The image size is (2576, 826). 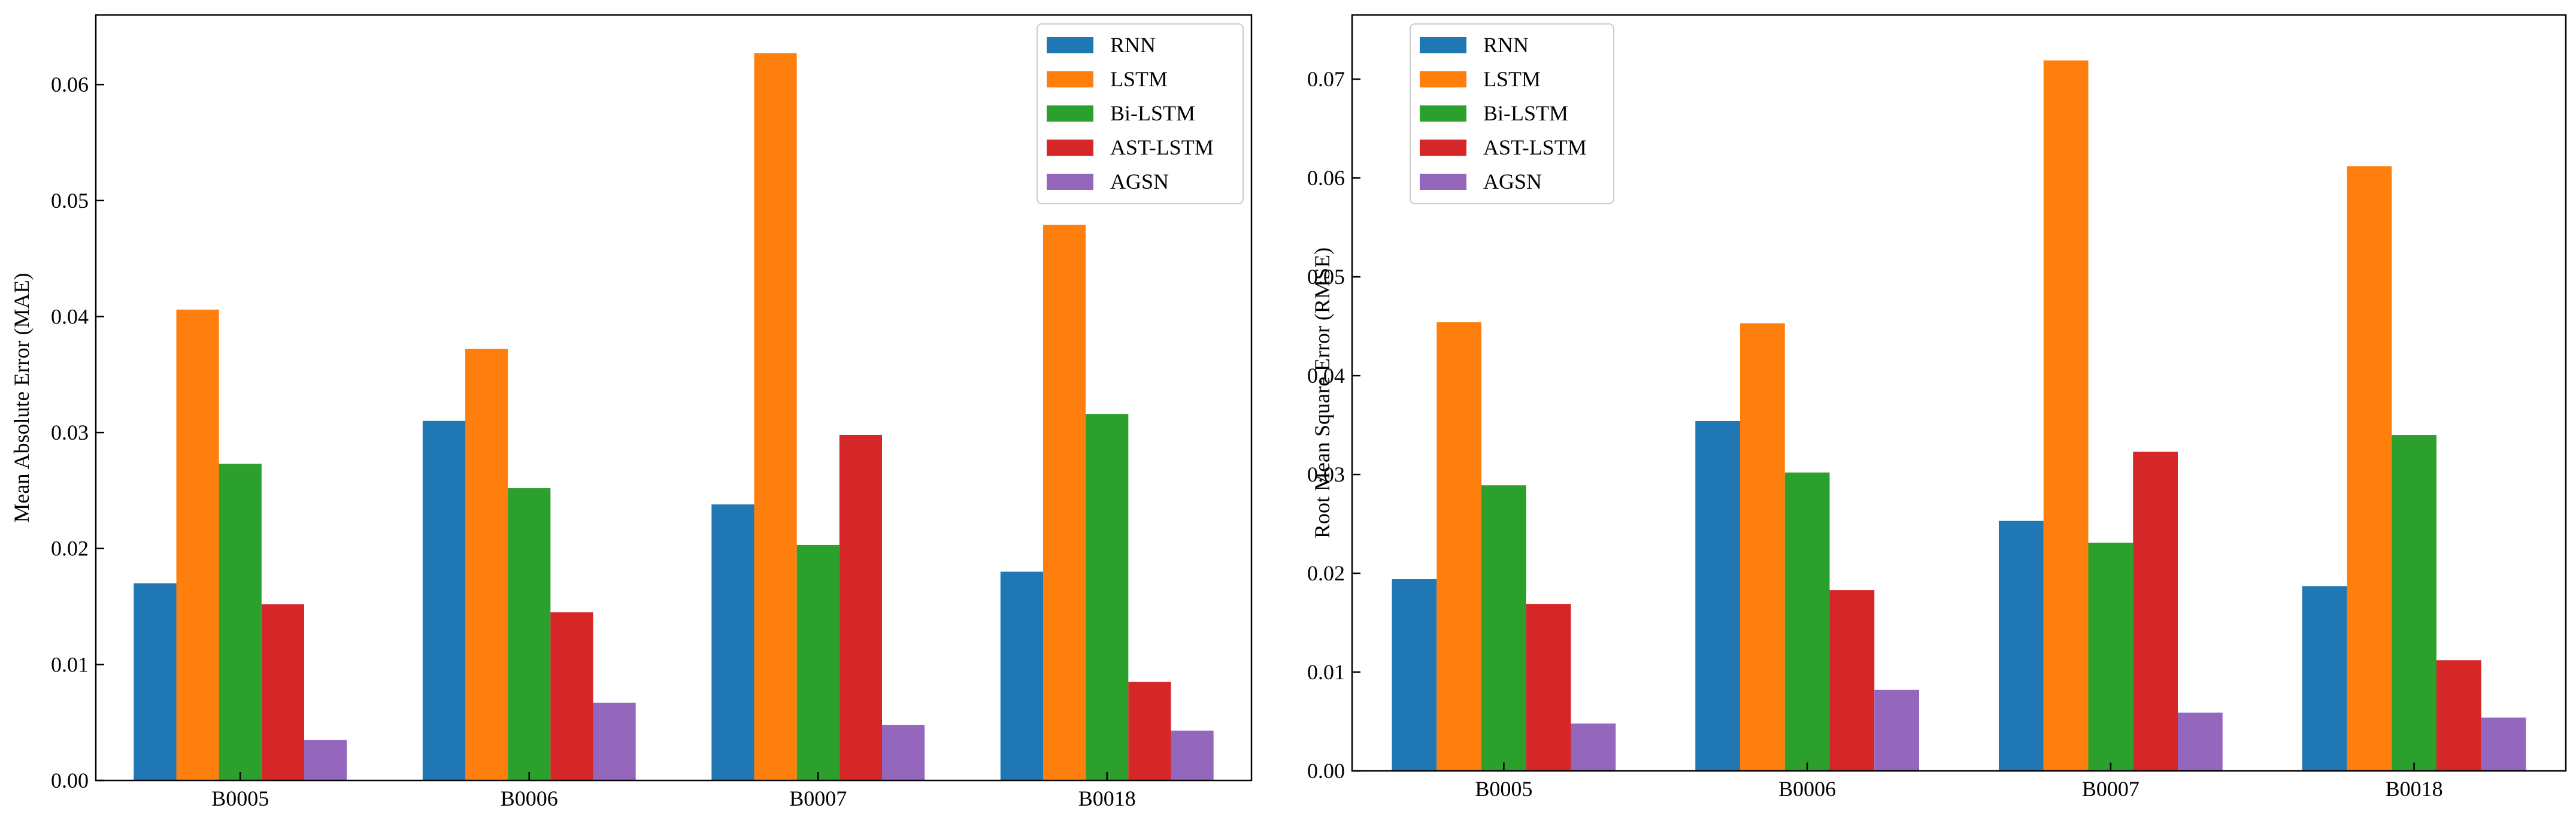 What do you see at coordinates (1322, 392) in the screenshot?
I see `y-axis-title: Root Mean Square Error (RMSE)` at bounding box center [1322, 392].